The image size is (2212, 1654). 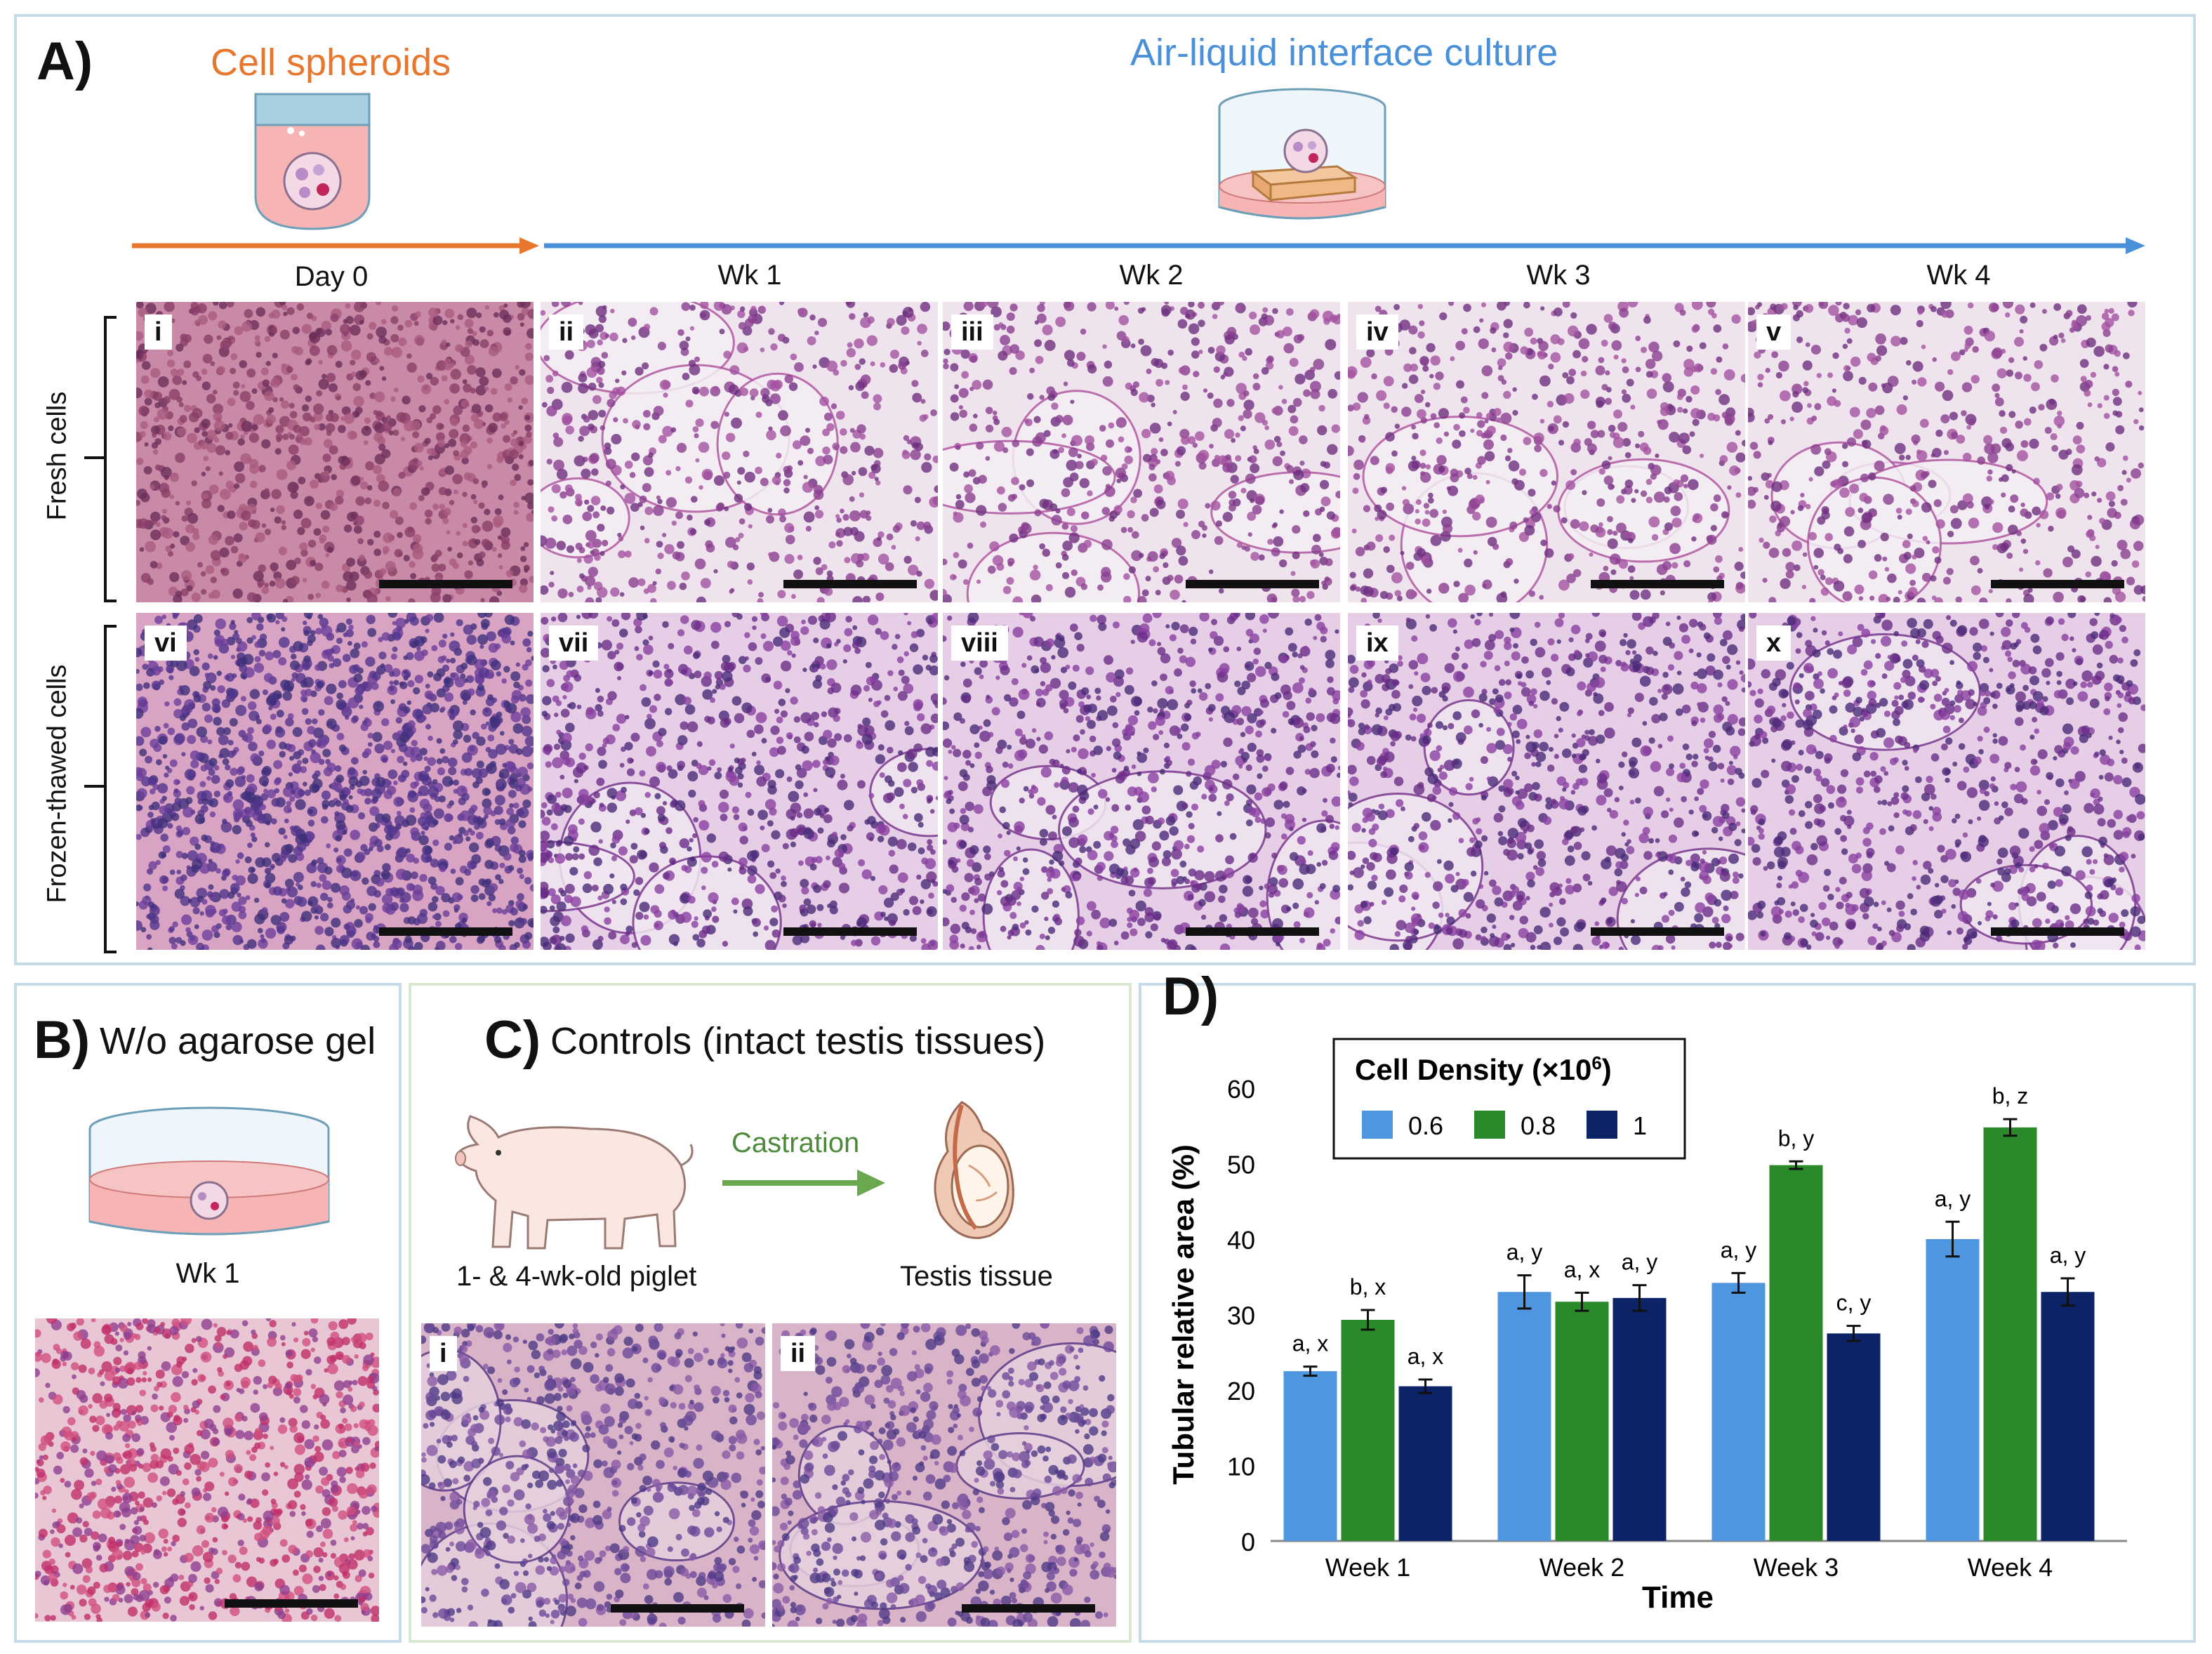 I want to click on image-label: v, so click(x=1774, y=332).